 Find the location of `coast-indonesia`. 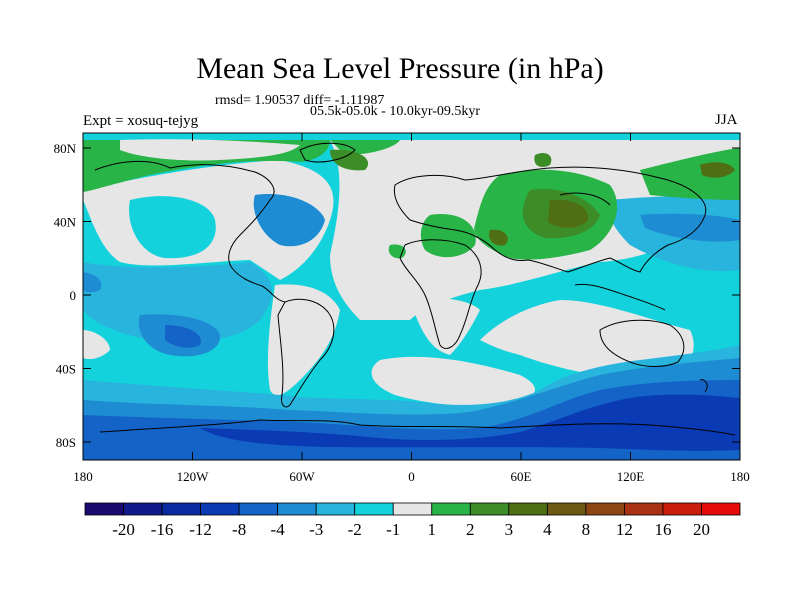

coast-indonesia is located at coordinates (620, 297).